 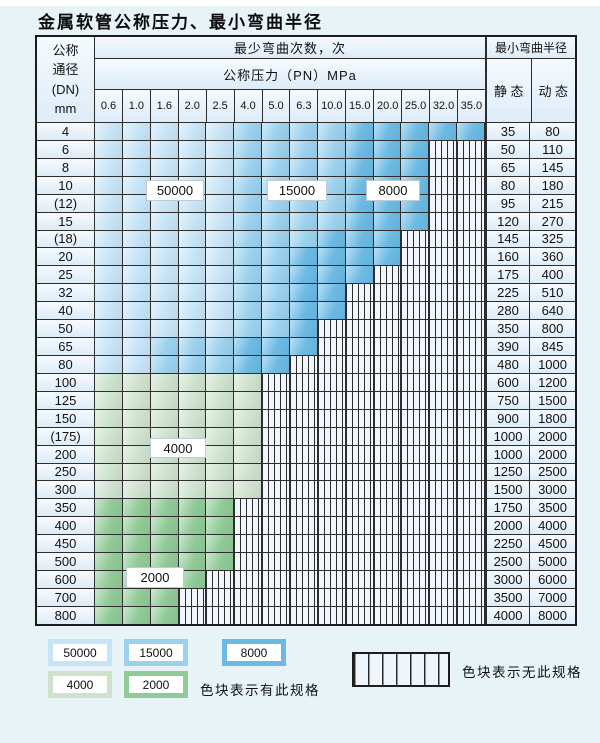 I want to click on nominal-pressure-header: 公称压力（PN）MPa, so click(x=290, y=74).